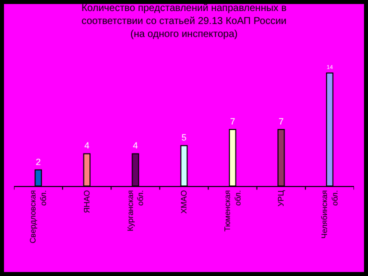  I want to click on x-tick-label: Тюменская обл., so click(232, 211).